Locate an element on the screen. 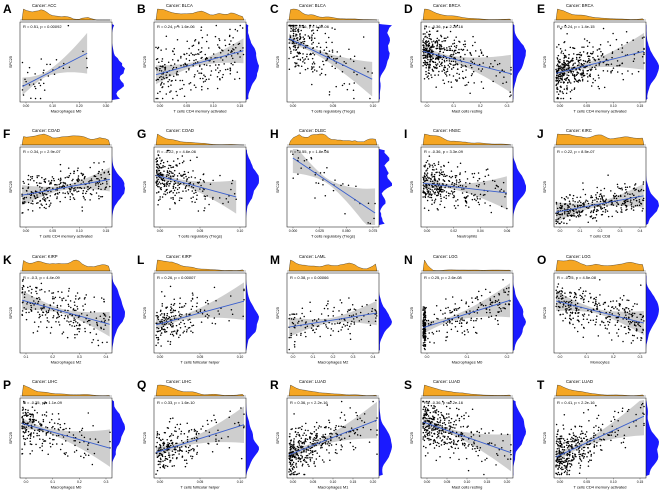 This screenshot has width=668, height=501. x-density-curve is located at coordinates (600, 140).